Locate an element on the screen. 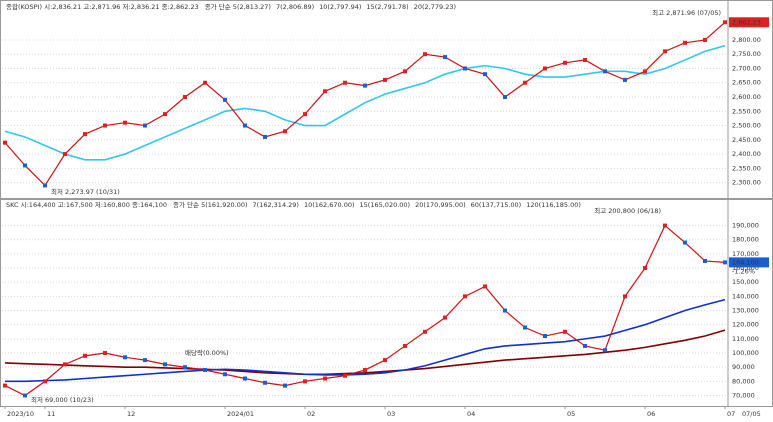 The height and width of the screenshot is (422, 773). ma-label: 20(2,779.23) is located at coordinates (435, 7).